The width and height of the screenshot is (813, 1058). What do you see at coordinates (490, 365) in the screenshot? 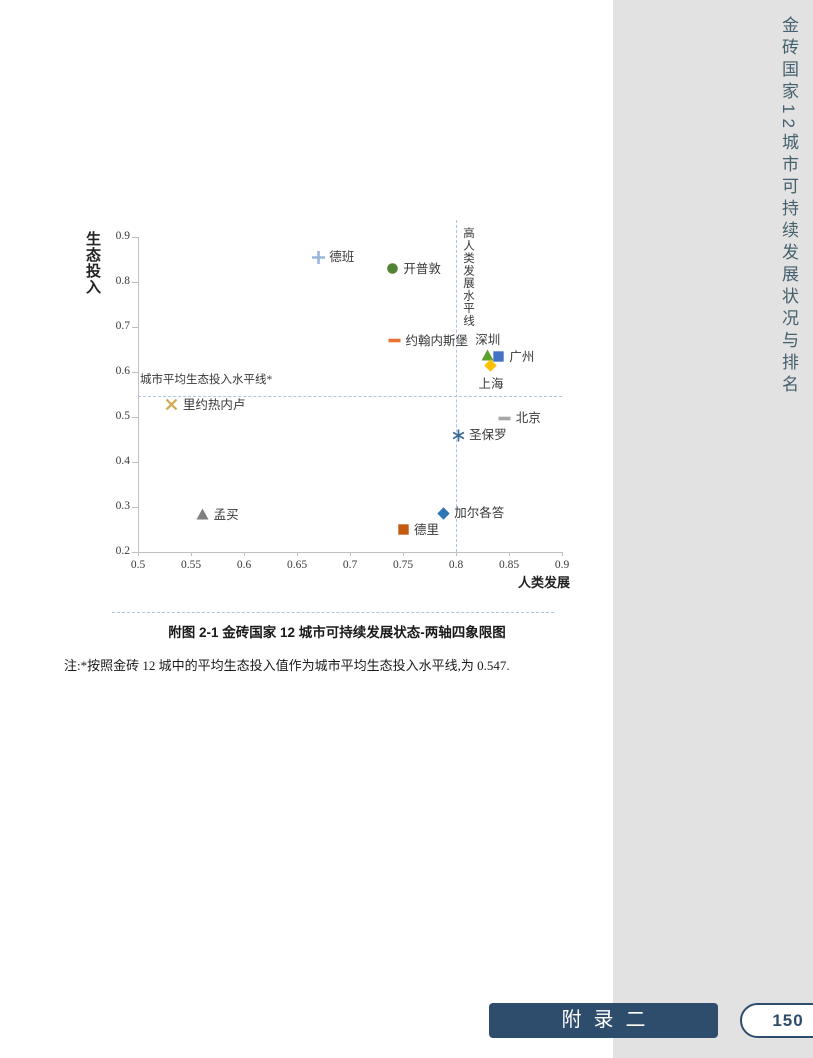
I see `diamond-marker-上海` at bounding box center [490, 365].